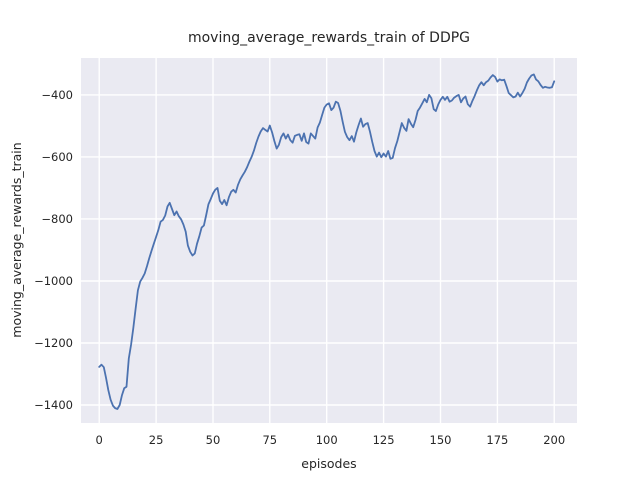  What do you see at coordinates (57, 219) in the screenshot?
I see `y-tick-label: −800` at bounding box center [57, 219].